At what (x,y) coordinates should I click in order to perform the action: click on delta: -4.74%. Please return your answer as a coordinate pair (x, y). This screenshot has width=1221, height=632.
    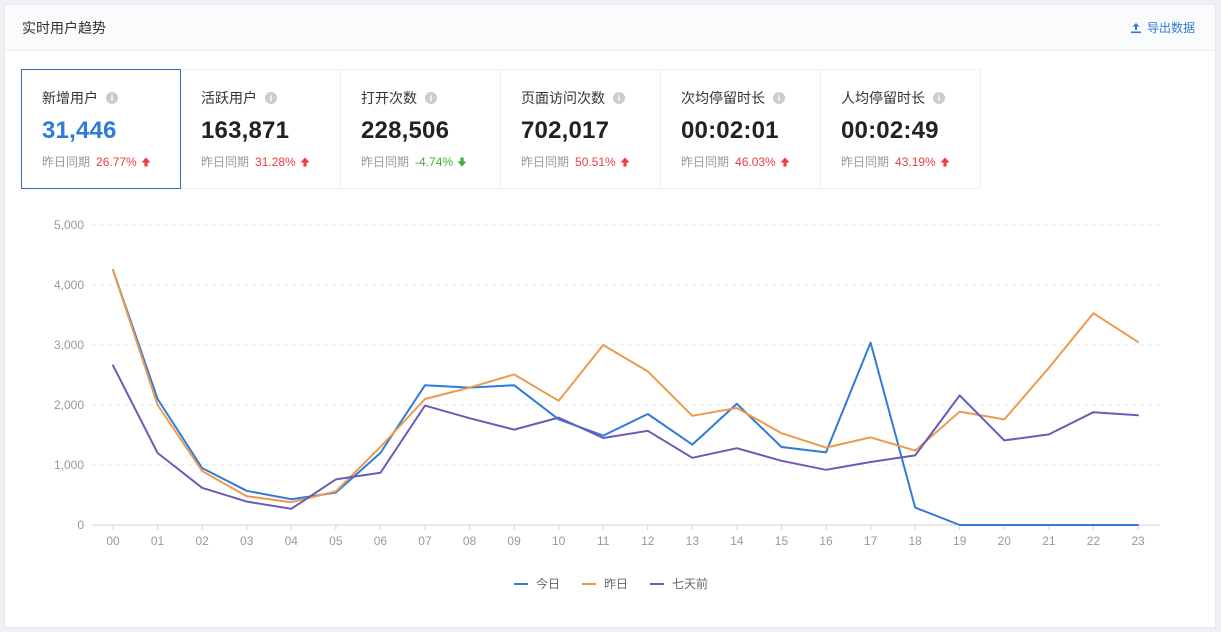
    Looking at the image, I should click on (441, 162).